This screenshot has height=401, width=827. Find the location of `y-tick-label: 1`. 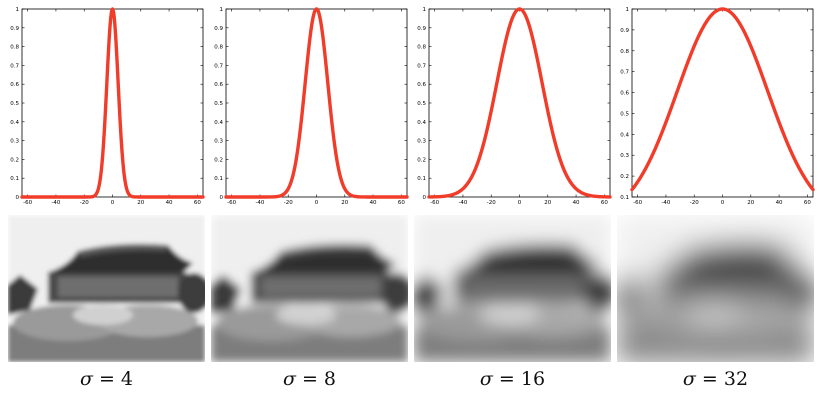

y-tick-label: 1 is located at coordinates (18, 10).